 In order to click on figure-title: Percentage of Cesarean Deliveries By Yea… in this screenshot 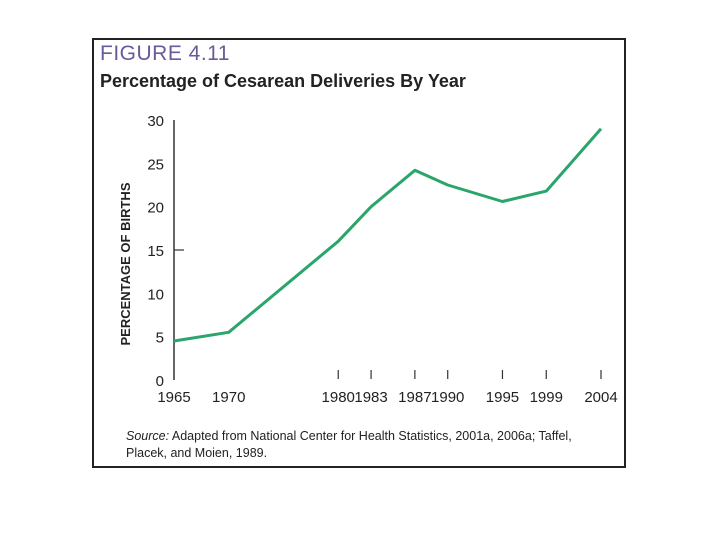, I will do `click(283, 81)`.